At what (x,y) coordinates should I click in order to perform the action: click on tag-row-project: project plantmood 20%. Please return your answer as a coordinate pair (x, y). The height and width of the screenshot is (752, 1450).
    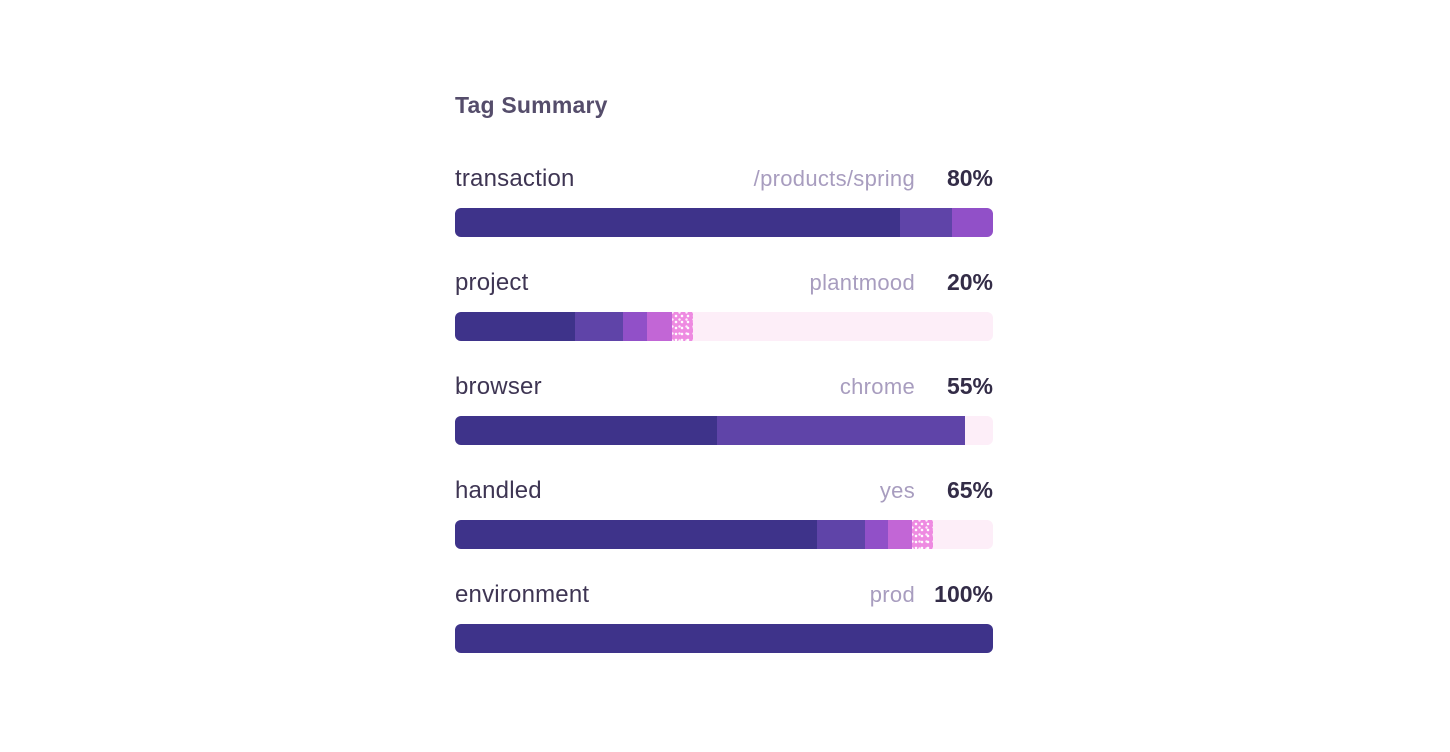
    Looking at the image, I should click on (724, 305).